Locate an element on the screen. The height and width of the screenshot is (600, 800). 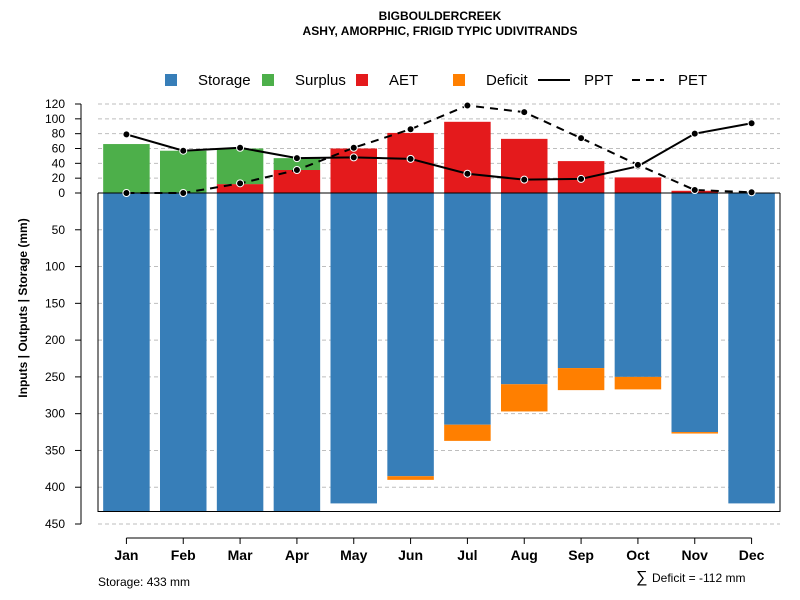
y-tick-label: 350 is located at coordinates (55, 450).